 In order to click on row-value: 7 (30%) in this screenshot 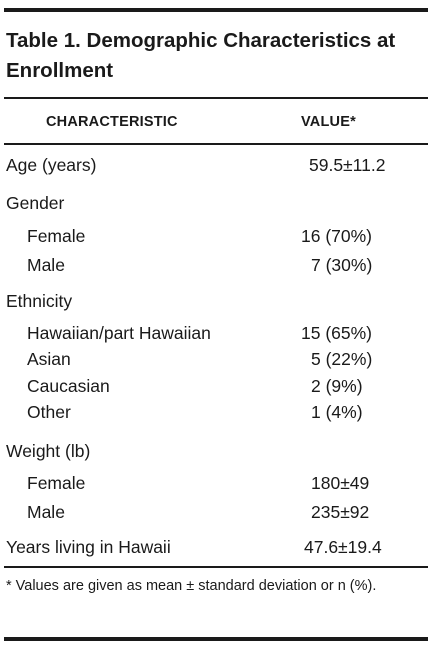, I will do `click(342, 265)`.